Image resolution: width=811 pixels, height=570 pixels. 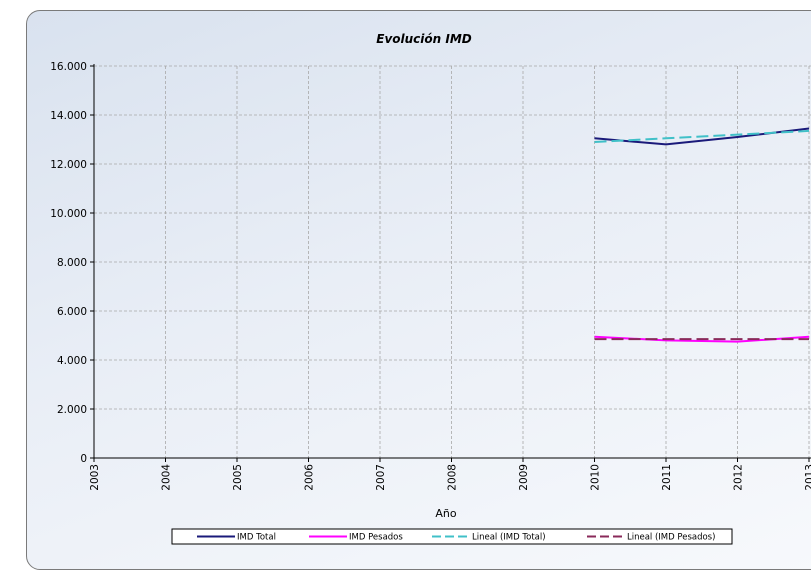 I want to click on legend-label-3: Lineal (IMD Total), so click(x=509, y=538).